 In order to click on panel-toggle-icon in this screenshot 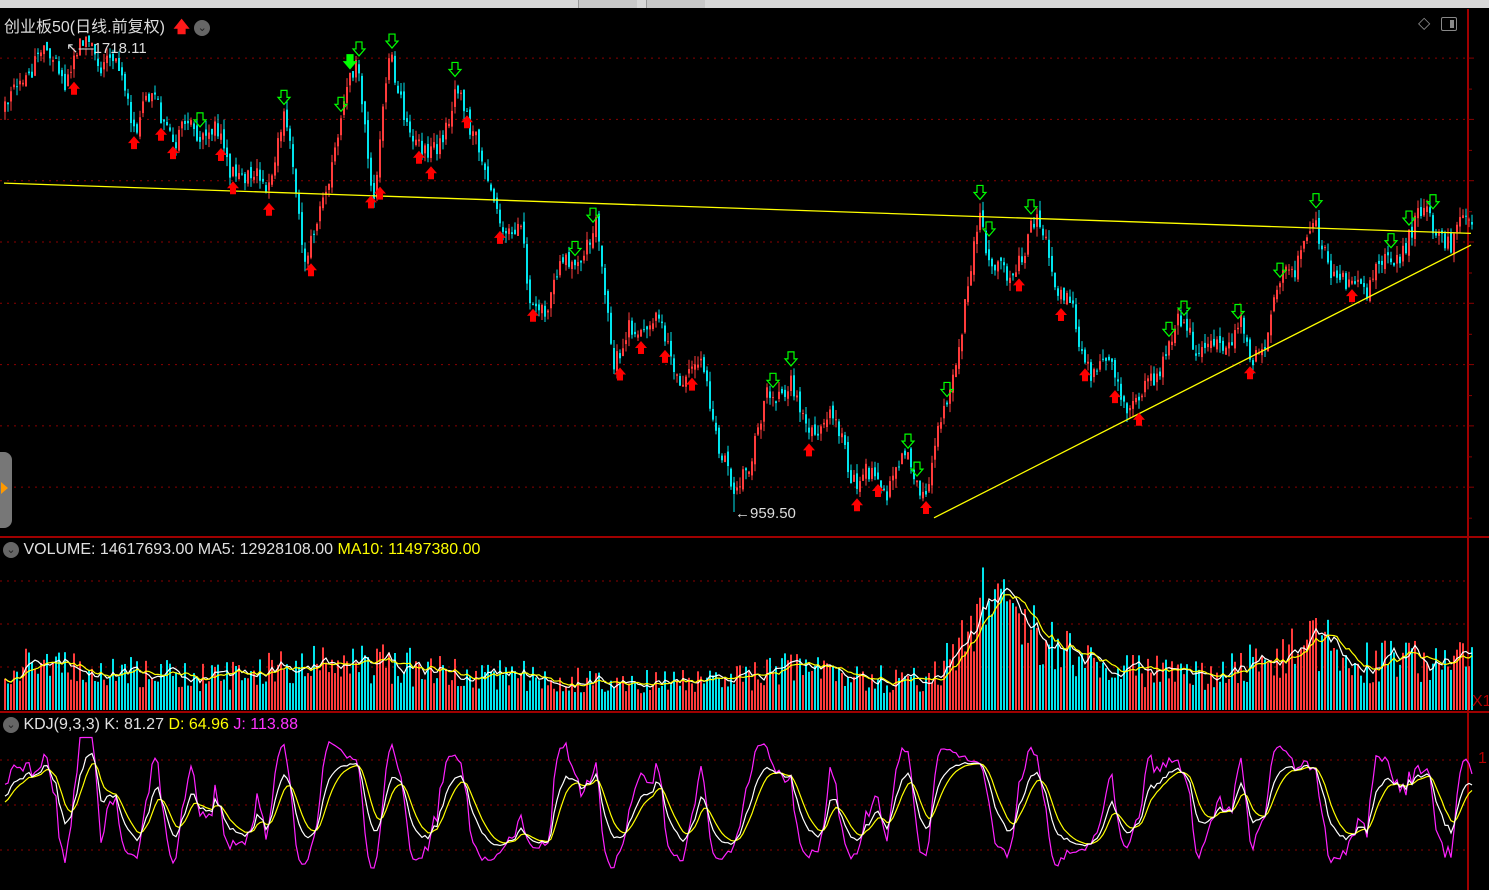, I will do `click(1448, 23)`.